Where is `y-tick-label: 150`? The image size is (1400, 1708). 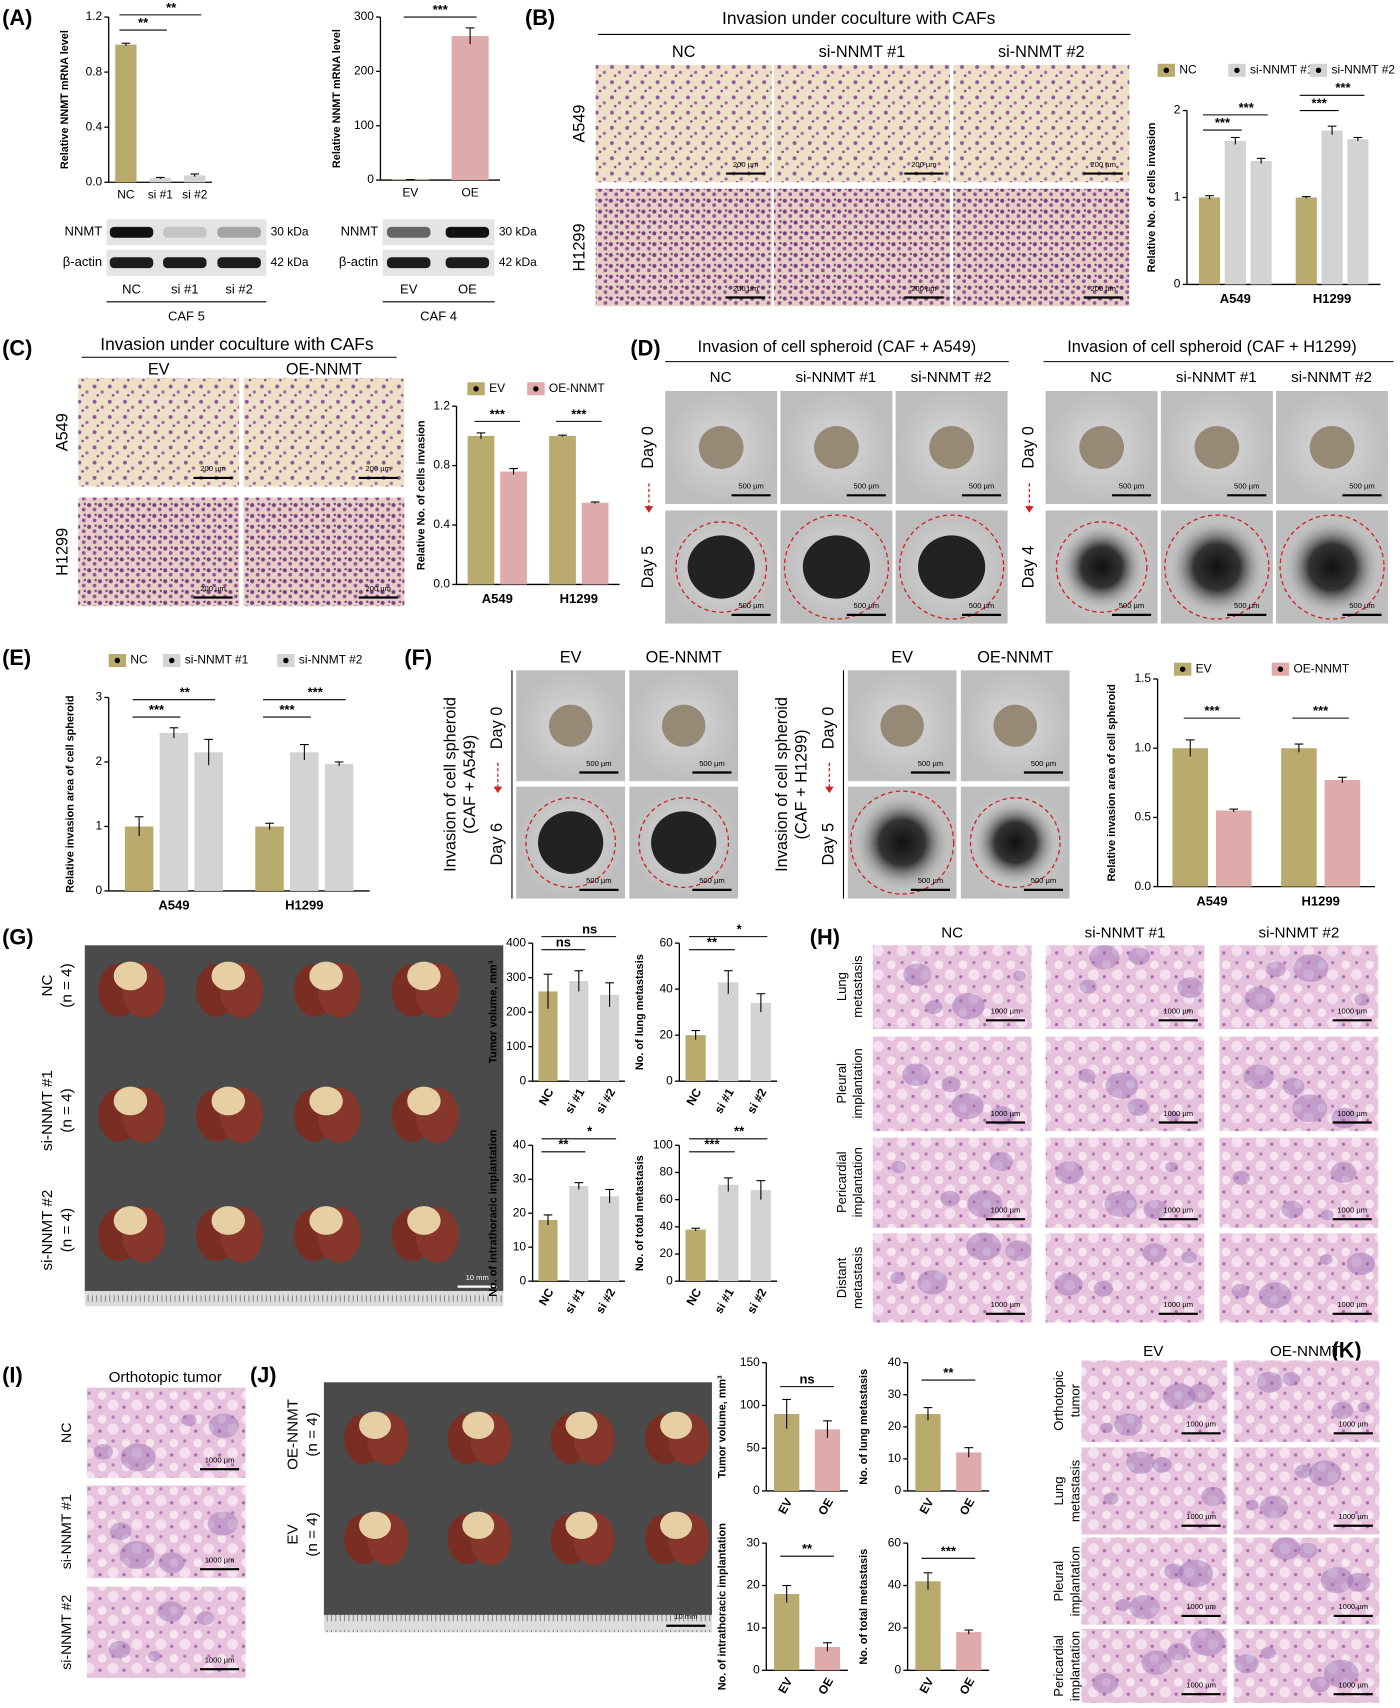 y-tick-label: 150 is located at coordinates (750, 1362).